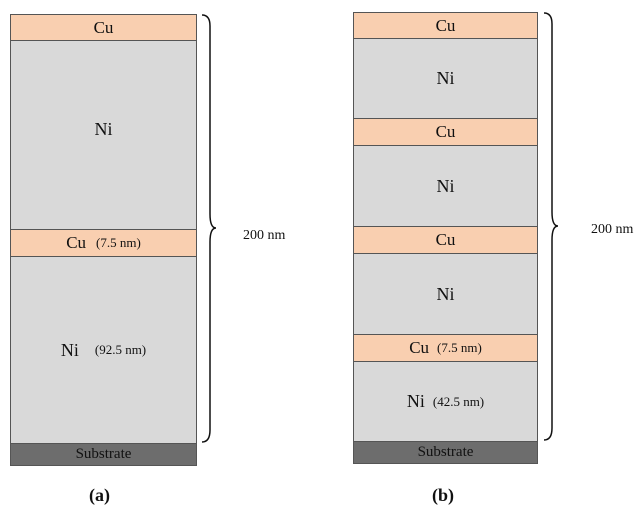  I want to click on cu-layer-4: Cu (7.5 nm), so click(445, 348).